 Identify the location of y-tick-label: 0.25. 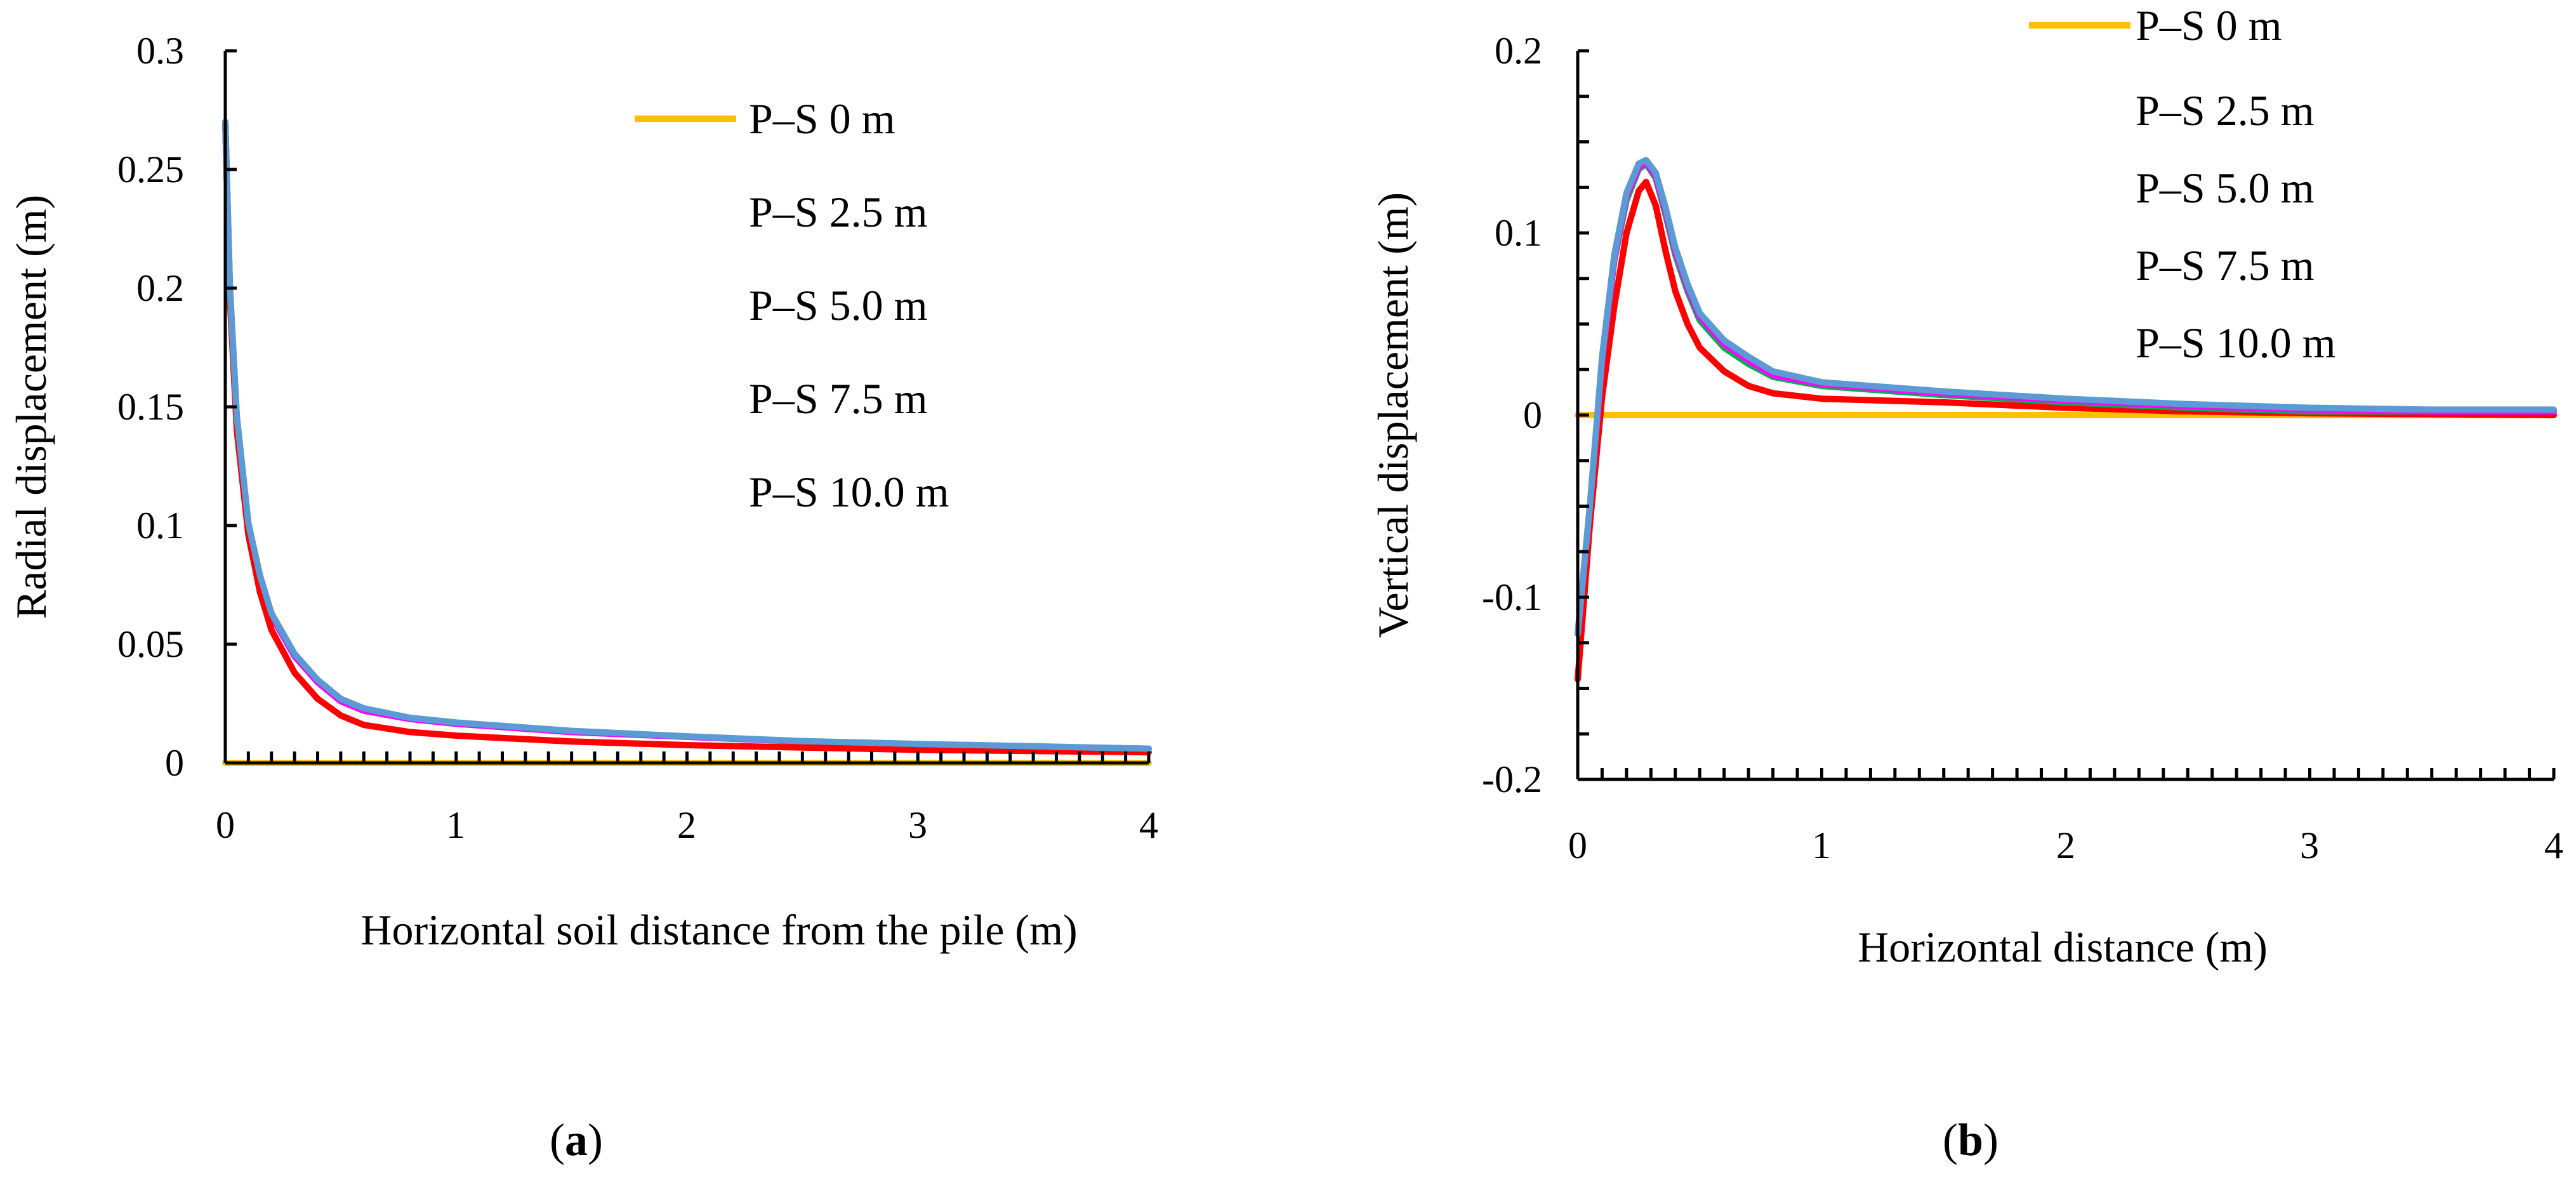
(150, 169).